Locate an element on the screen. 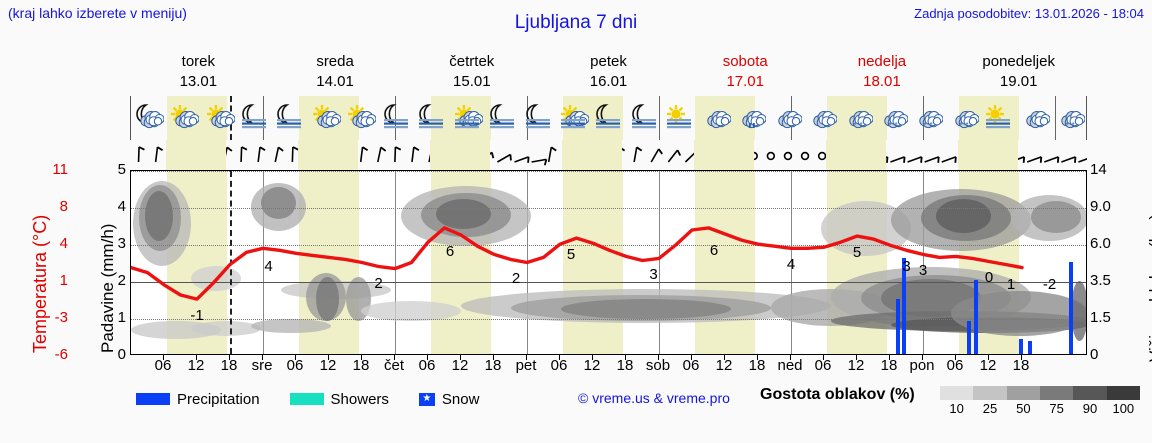  temperature-value-label-6: 3 is located at coordinates (653, 275).